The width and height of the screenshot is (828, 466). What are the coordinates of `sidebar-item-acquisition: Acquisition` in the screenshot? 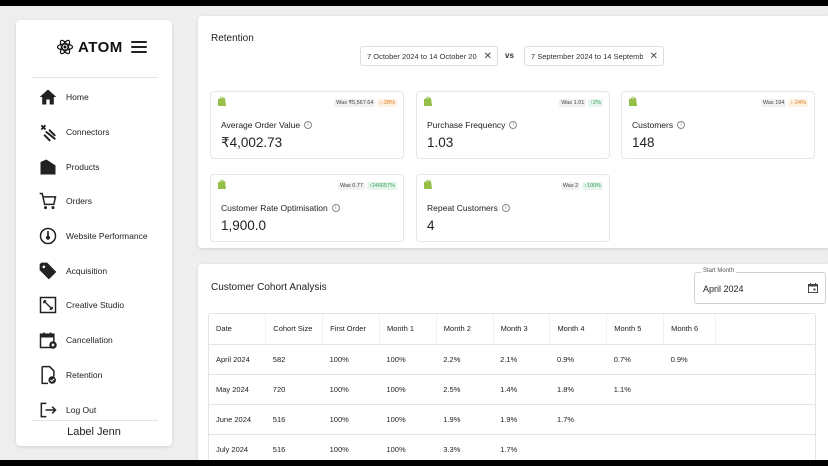 It's located at (94, 270).